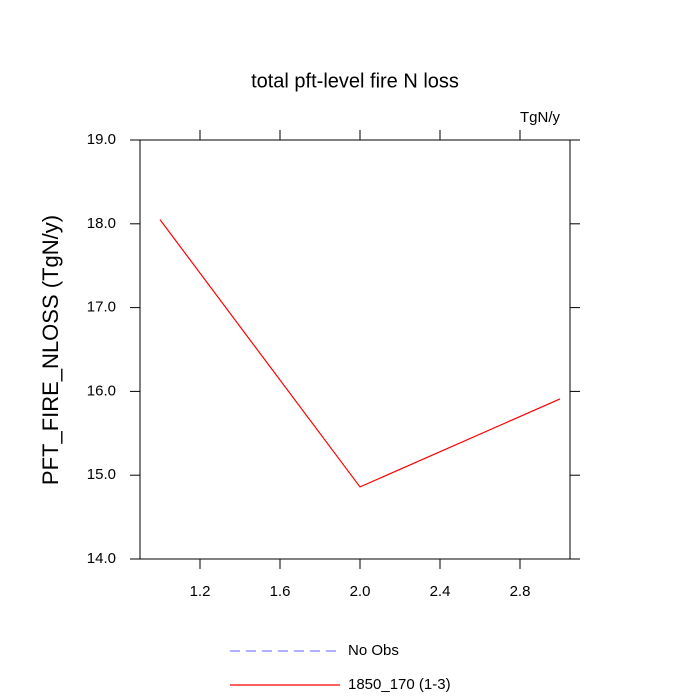 The height and width of the screenshot is (700, 700). I want to click on chart-title: total pft-level fire N loss, so click(355, 81).